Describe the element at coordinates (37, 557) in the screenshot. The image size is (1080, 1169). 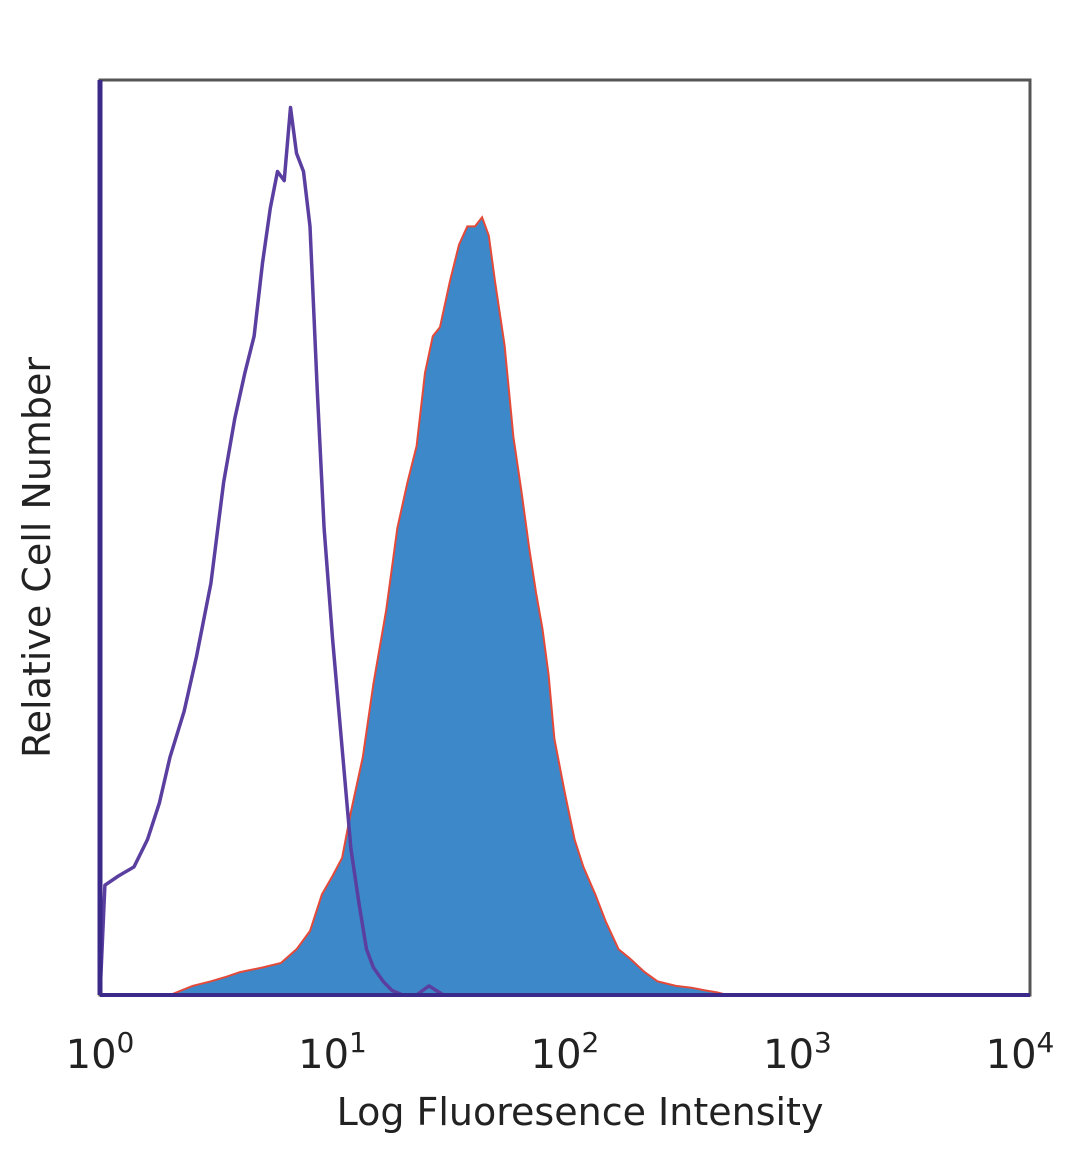
I see `y-axis-title: Relative Cell Number` at that location.